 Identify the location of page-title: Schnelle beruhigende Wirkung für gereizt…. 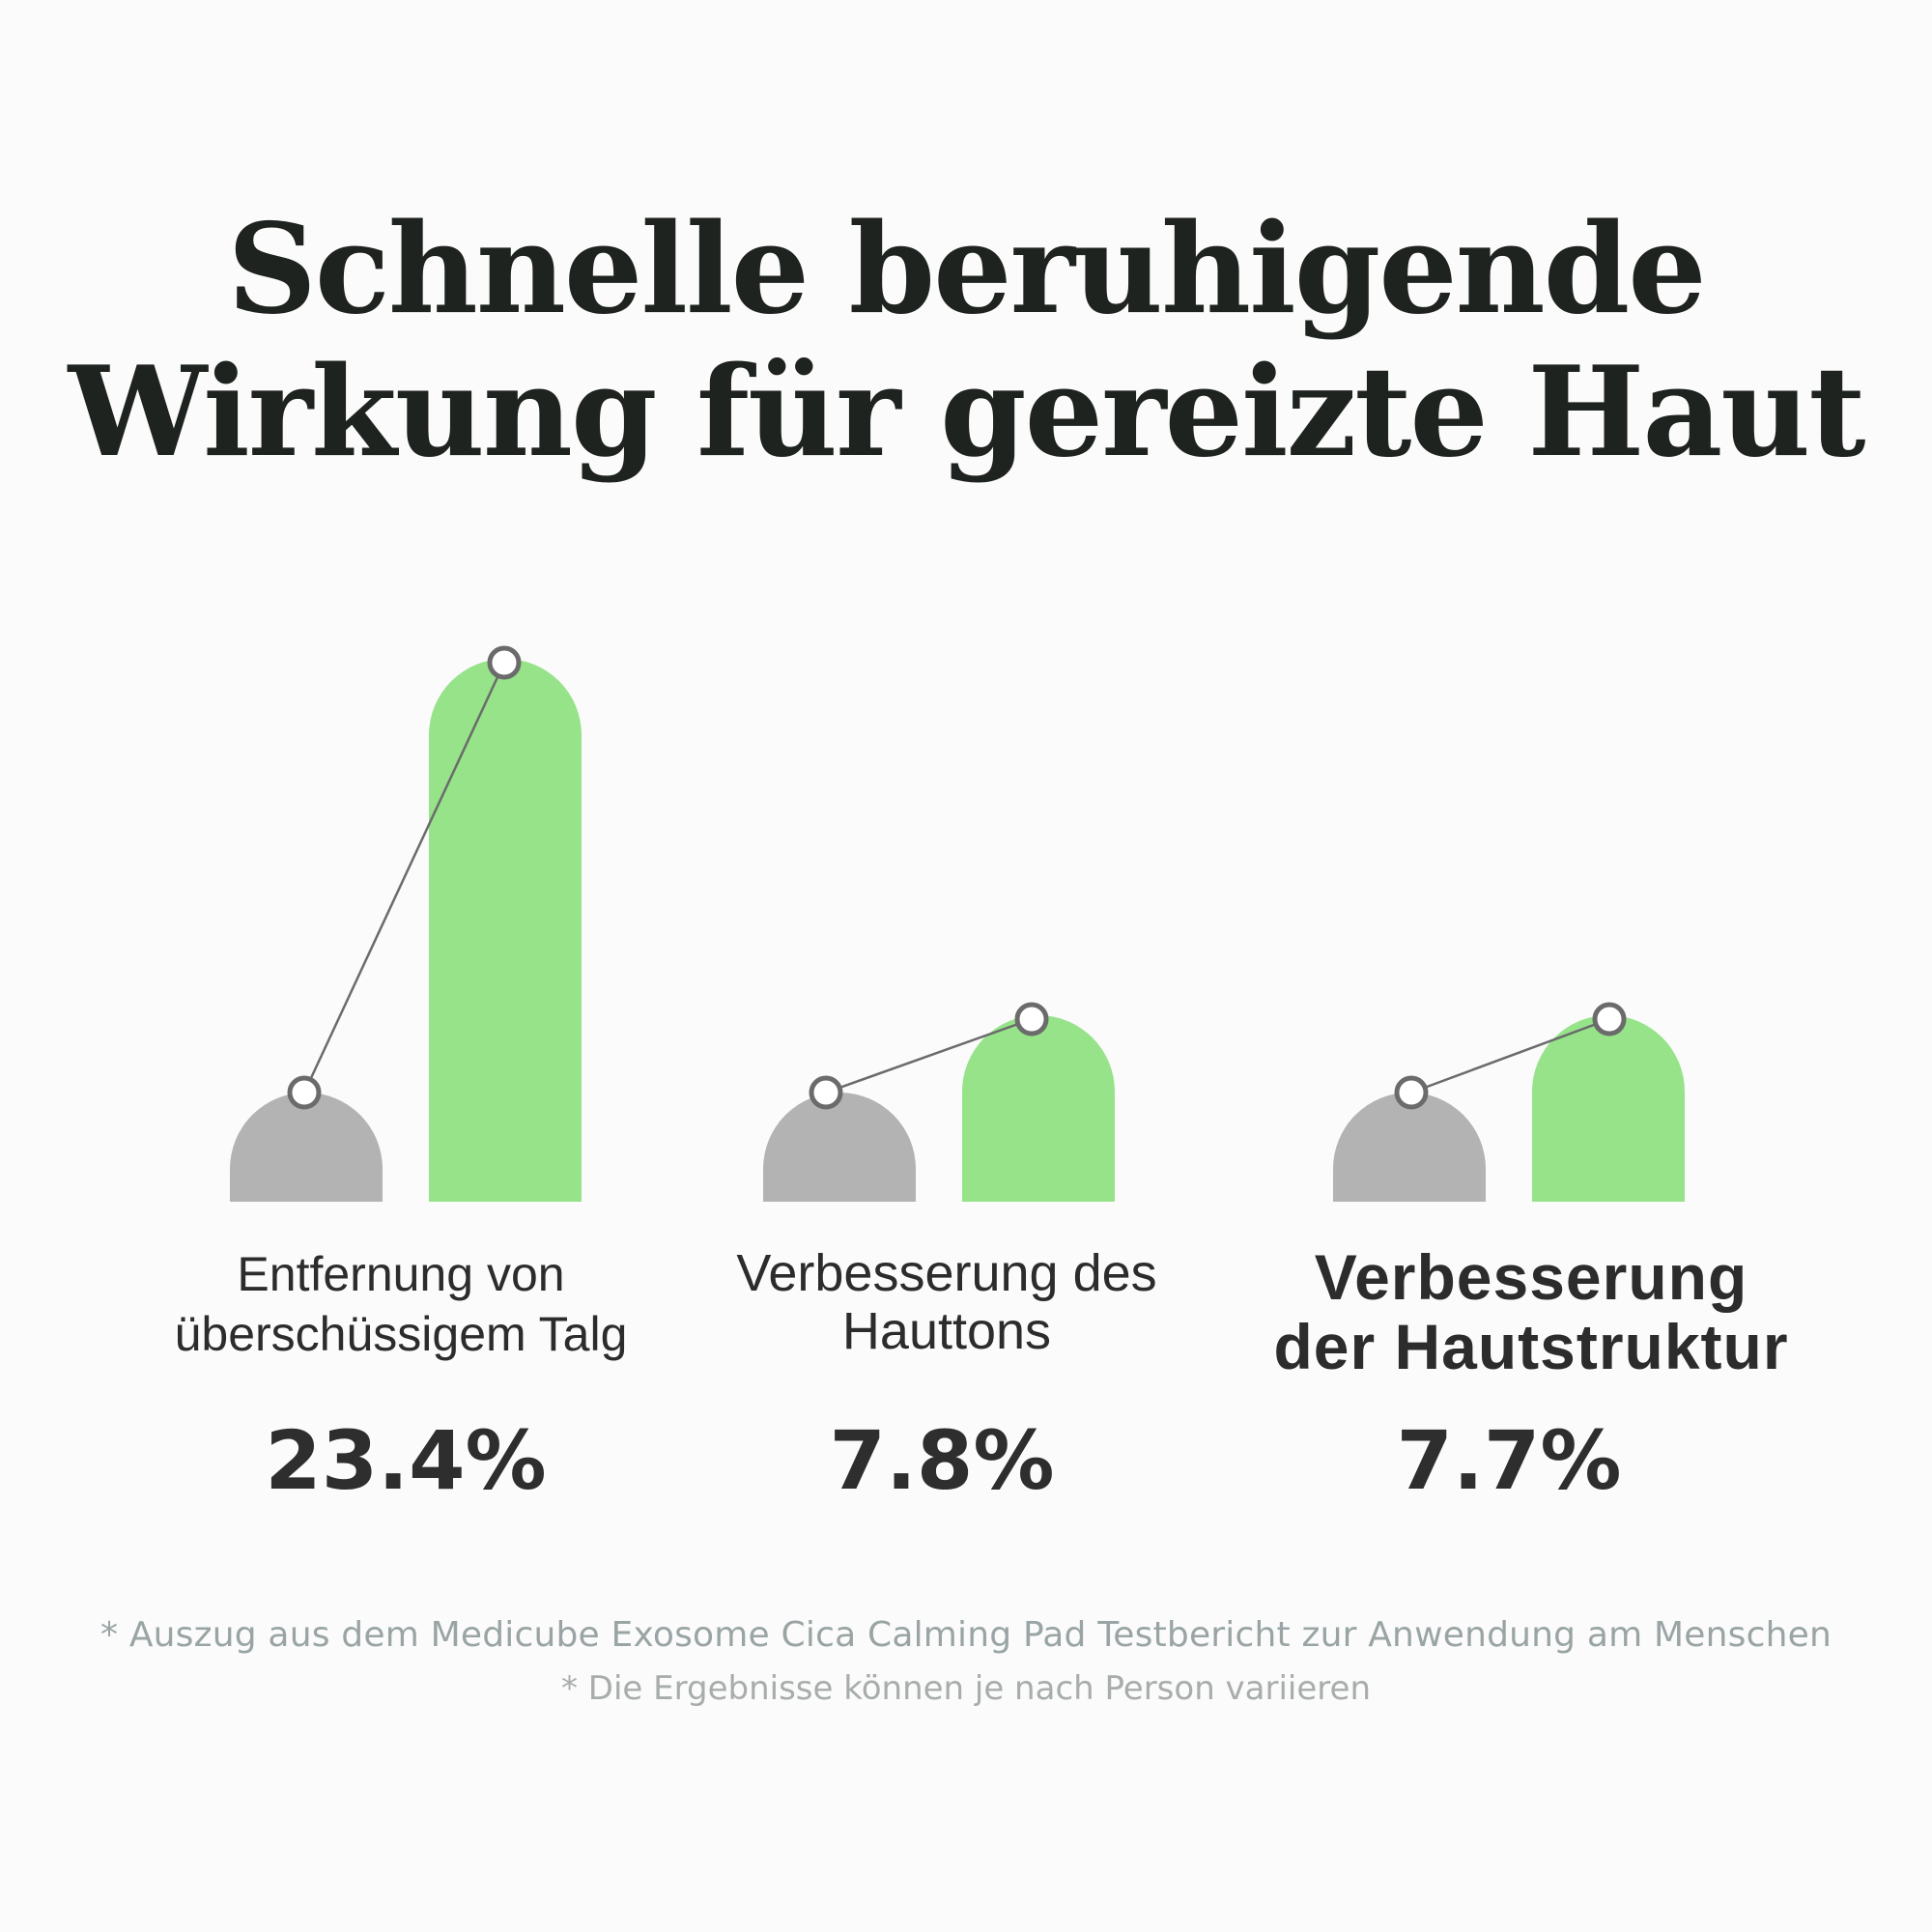
(966, 341).